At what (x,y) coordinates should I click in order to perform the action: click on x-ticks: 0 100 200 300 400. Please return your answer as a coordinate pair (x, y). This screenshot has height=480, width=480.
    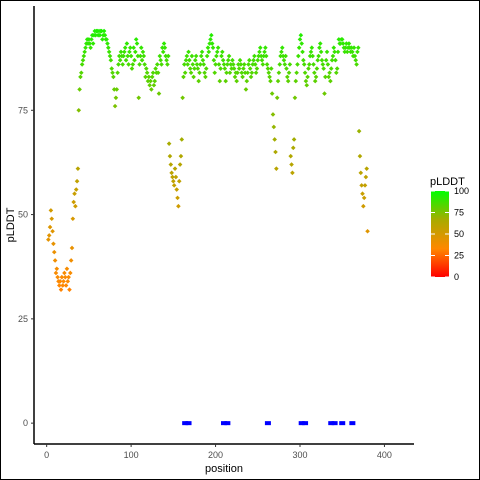
    Looking at the image, I should click on (218, 452).